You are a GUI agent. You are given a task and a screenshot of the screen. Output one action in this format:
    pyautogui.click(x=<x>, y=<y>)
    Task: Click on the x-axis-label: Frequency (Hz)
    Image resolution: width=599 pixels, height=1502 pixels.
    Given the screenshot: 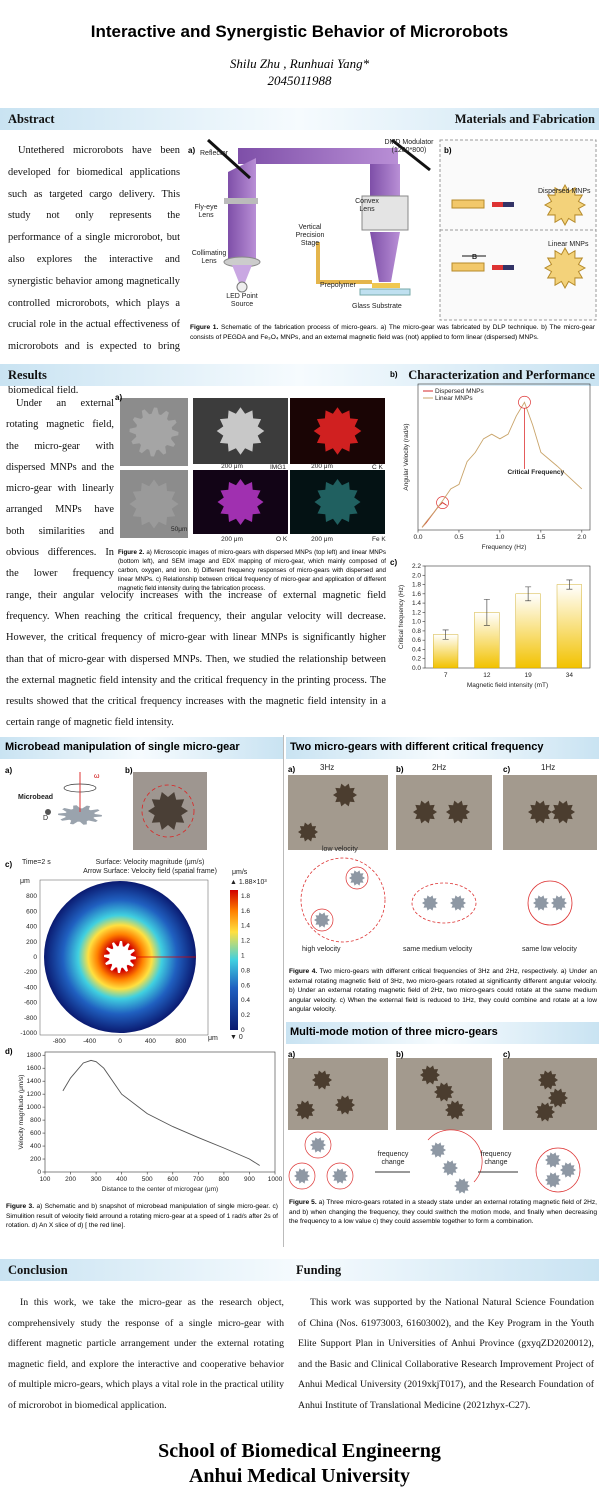 What is the action you would take?
    pyautogui.click(x=504, y=547)
    